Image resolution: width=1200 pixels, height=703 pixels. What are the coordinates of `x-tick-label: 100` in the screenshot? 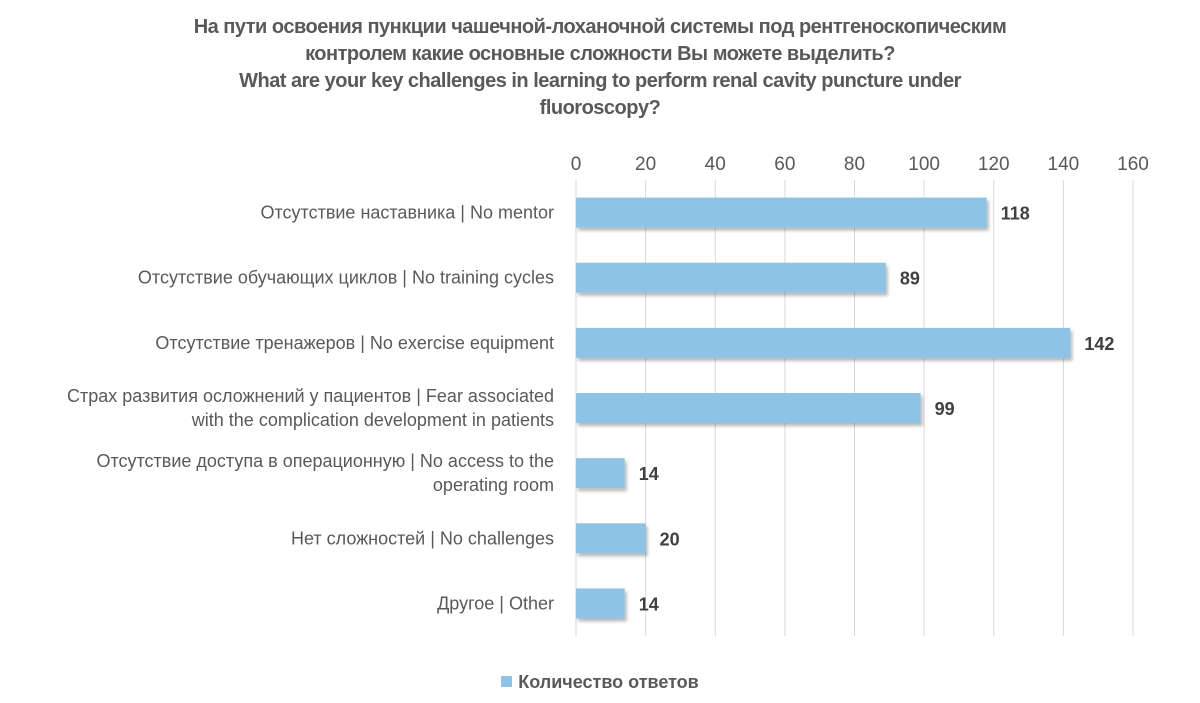 It's located at (924, 164).